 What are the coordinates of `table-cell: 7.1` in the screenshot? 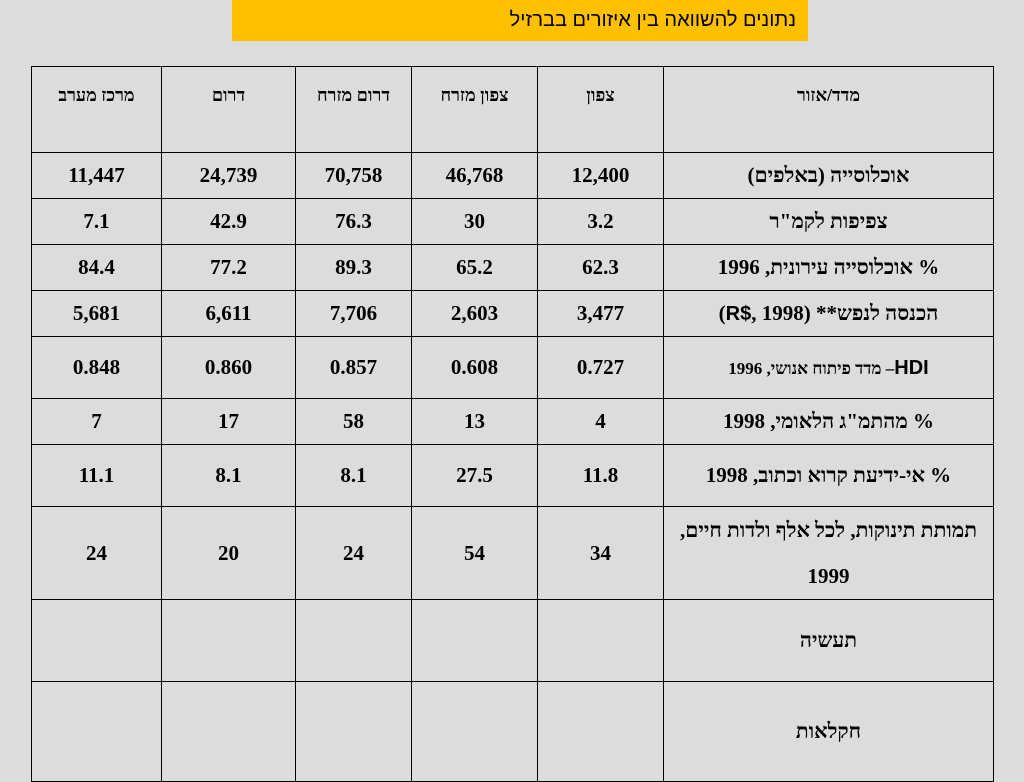 It's located at (96, 221).